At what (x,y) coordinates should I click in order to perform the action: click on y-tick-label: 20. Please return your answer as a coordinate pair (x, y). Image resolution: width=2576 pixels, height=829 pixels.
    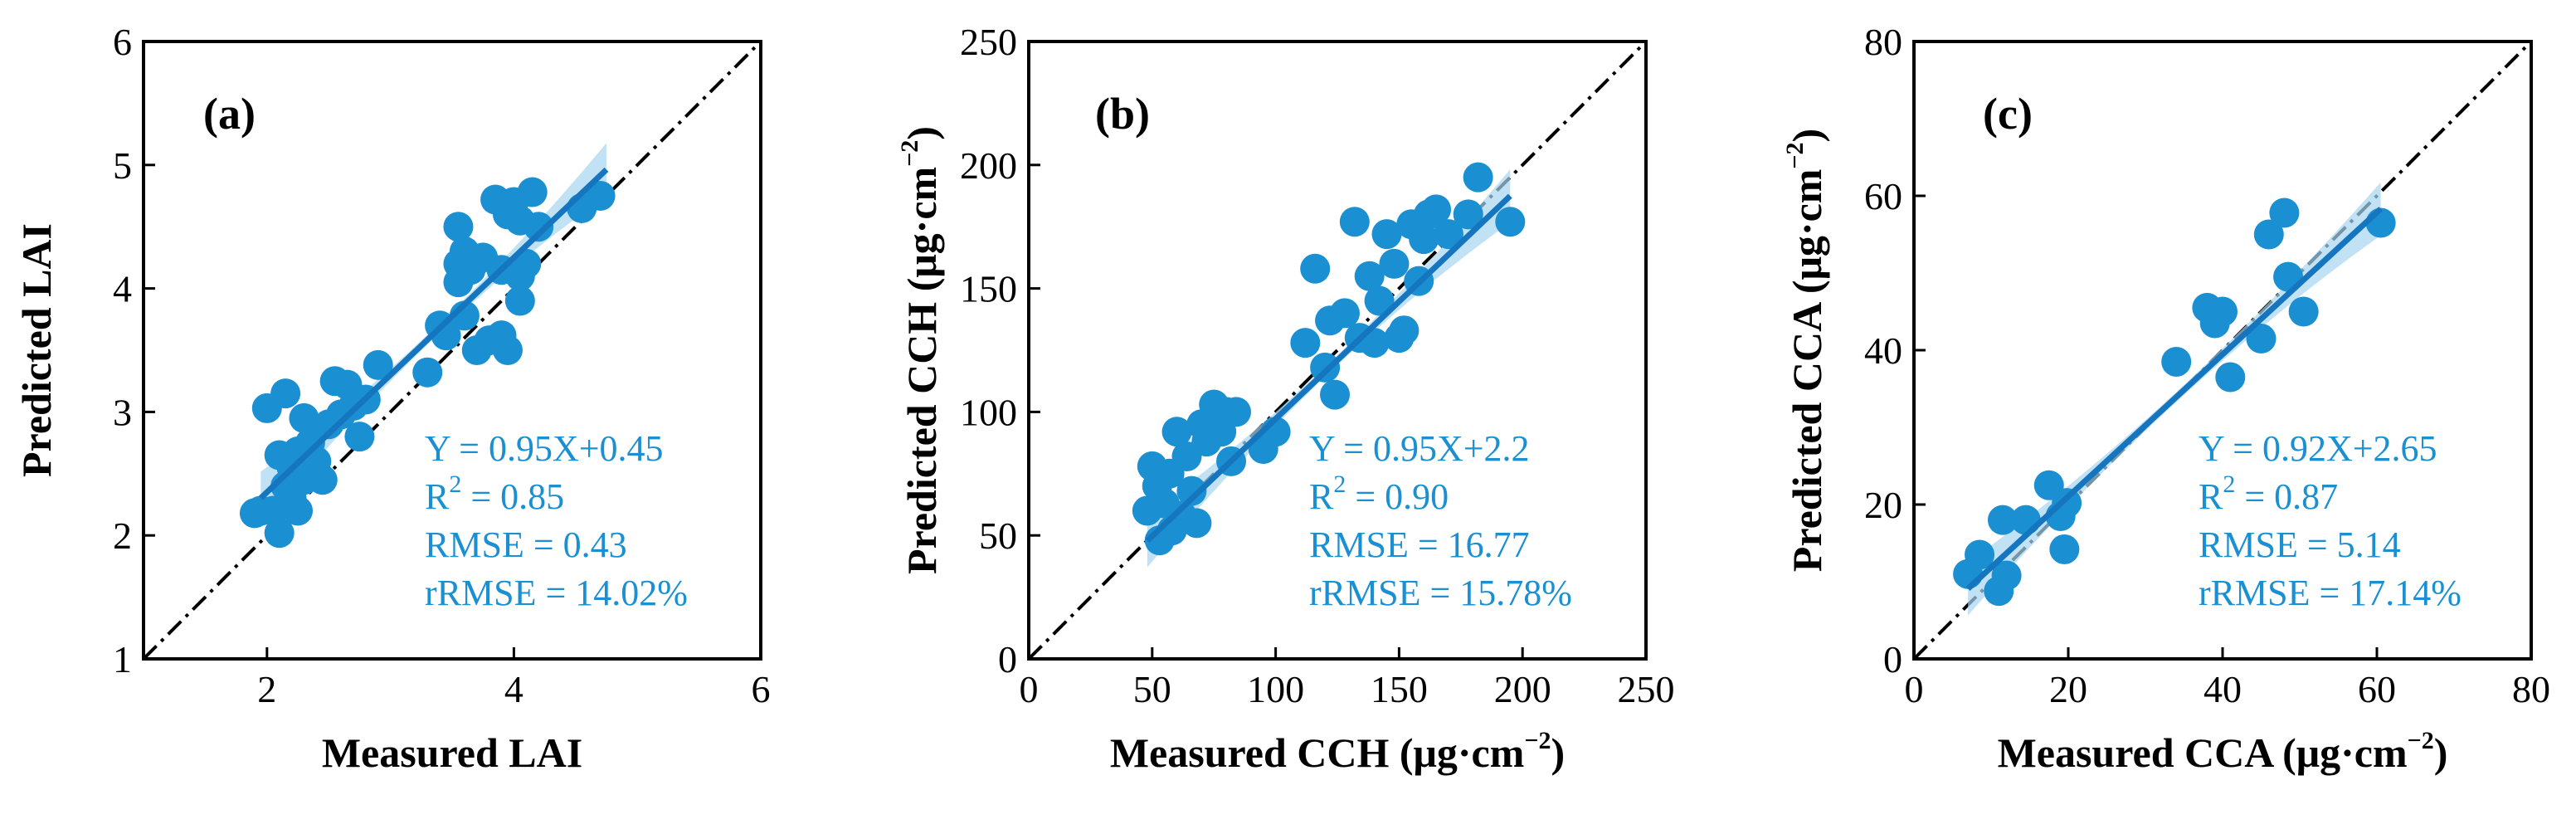
    Looking at the image, I should click on (1883, 505).